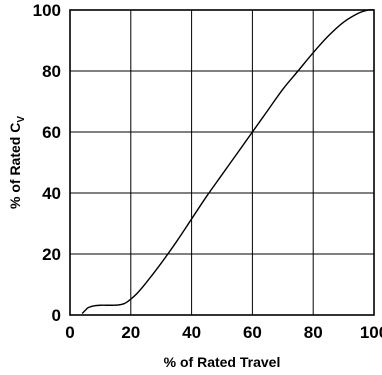  What do you see at coordinates (56, 315) in the screenshot?
I see `y-tick-label: 0` at bounding box center [56, 315].